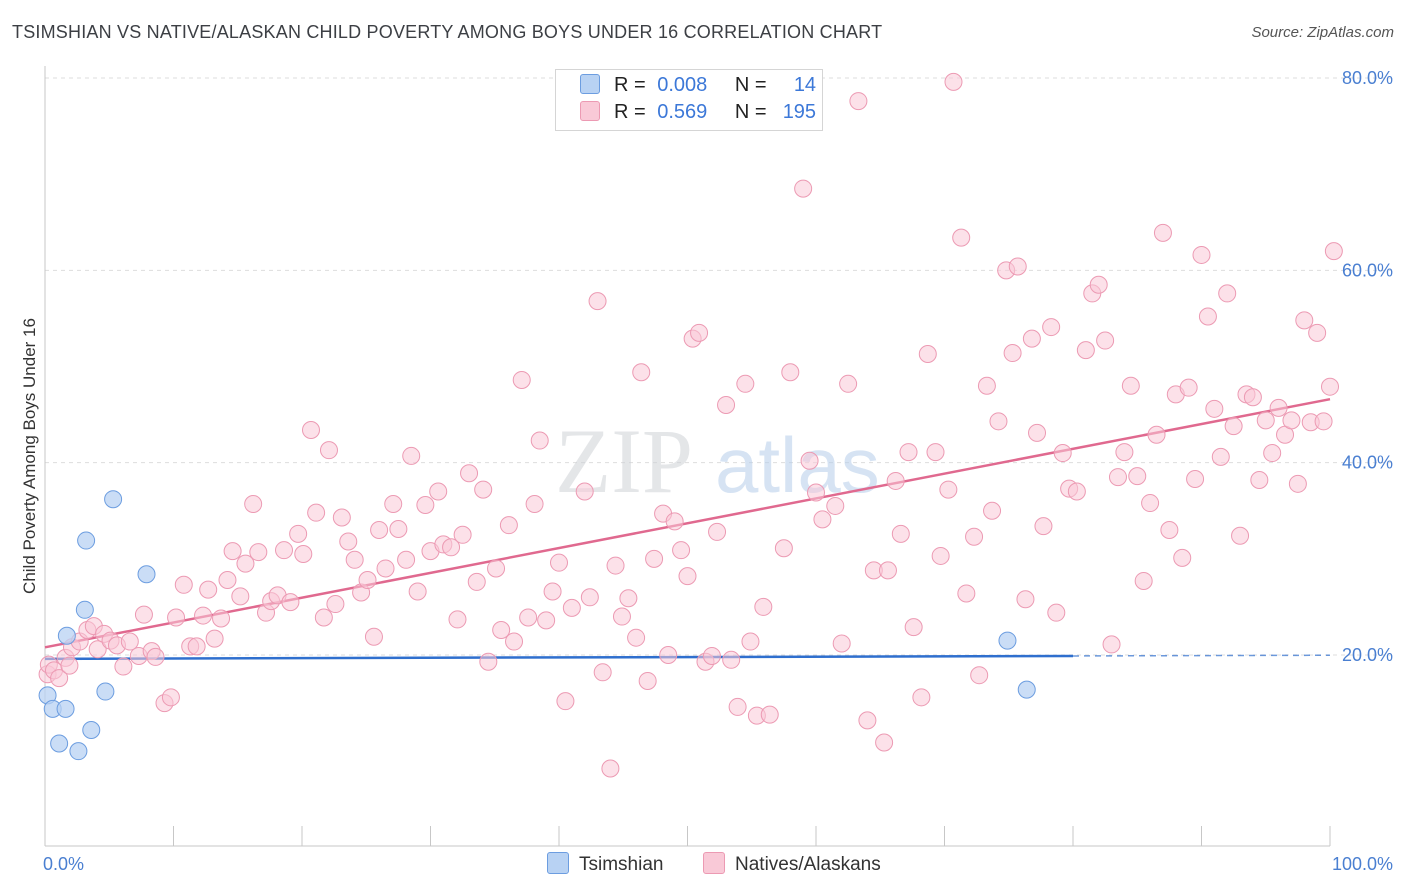  I want to click on y-axis-title: Child Poverty Among Boys Under 16, so click(29, 456).